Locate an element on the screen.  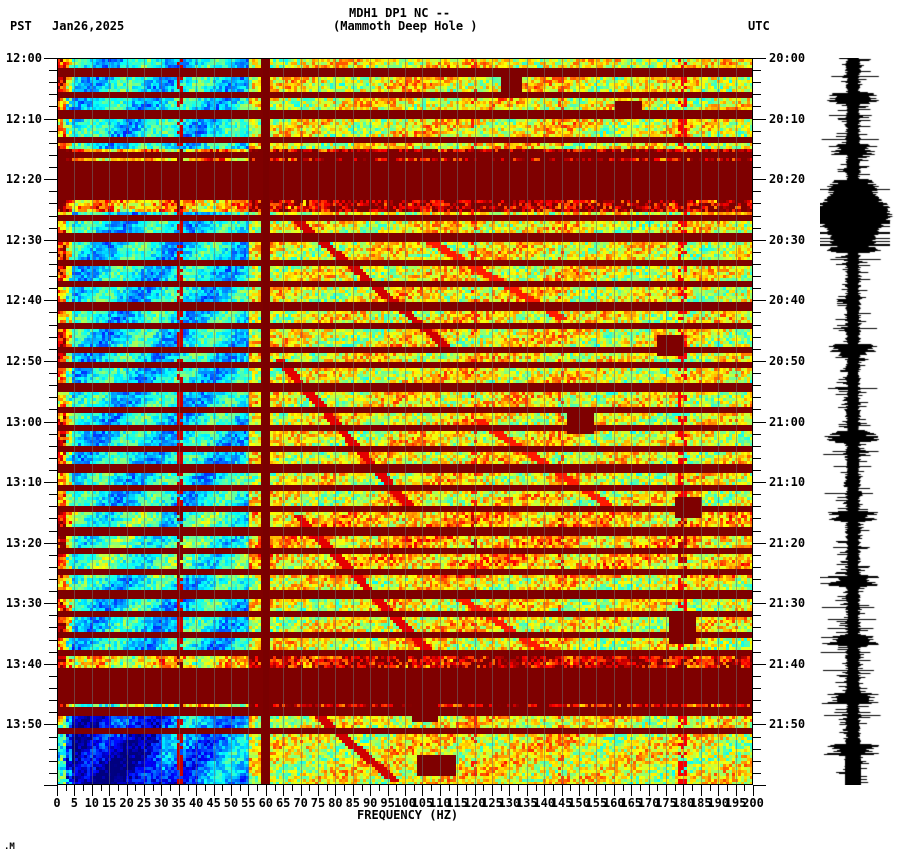
freq-axis-label-150: 150 is located at coordinates (579, 803).